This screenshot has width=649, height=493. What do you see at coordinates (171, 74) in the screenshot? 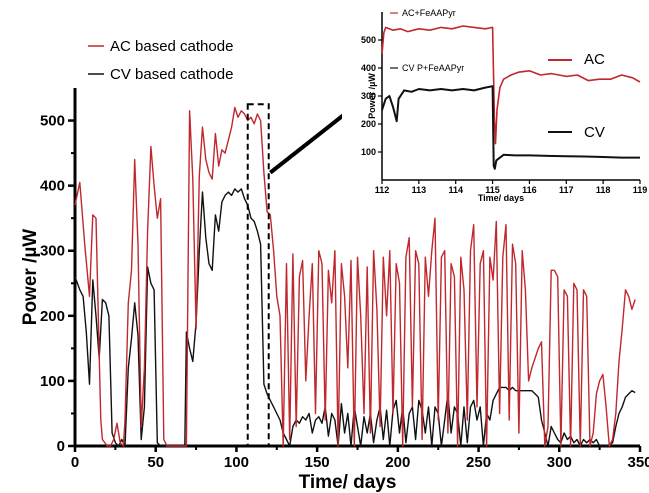
I see `legend-label: CV based cathode` at bounding box center [171, 74].